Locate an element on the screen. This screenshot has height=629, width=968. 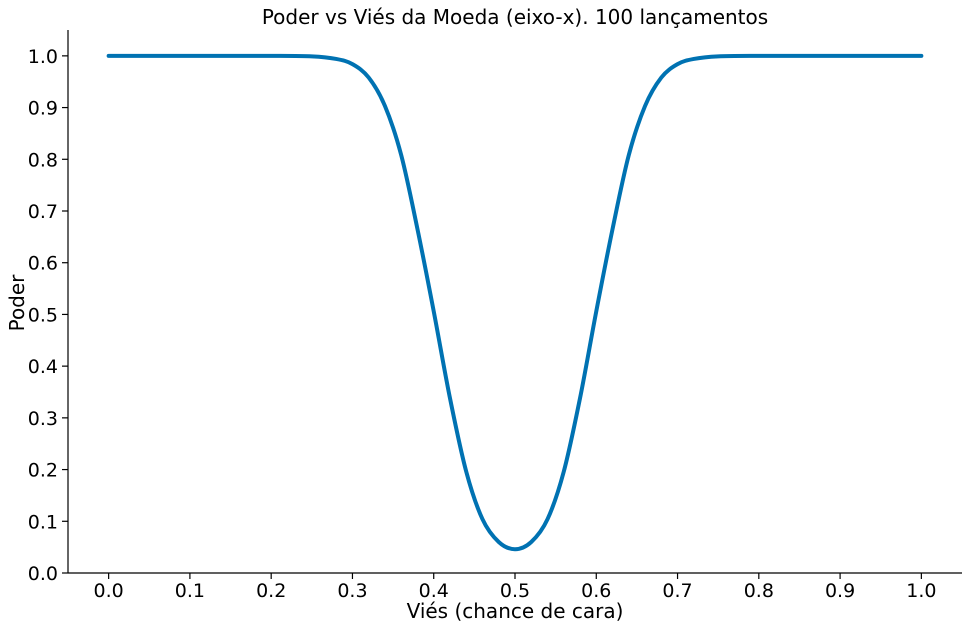
y-tick-label: 0.9 is located at coordinates (43, 109).